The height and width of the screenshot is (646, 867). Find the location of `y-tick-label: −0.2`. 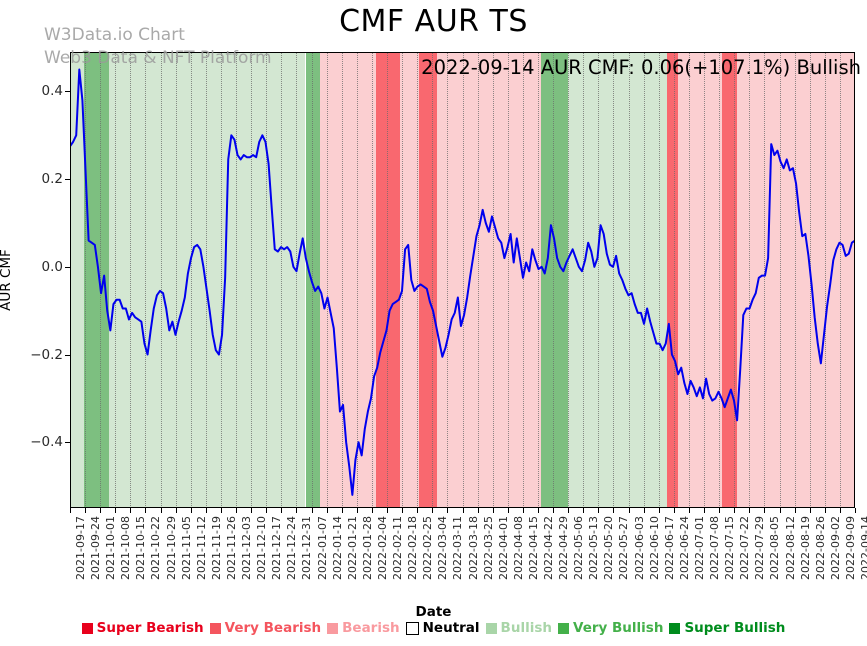

y-tick-label: −0.2 is located at coordinates (46, 354).